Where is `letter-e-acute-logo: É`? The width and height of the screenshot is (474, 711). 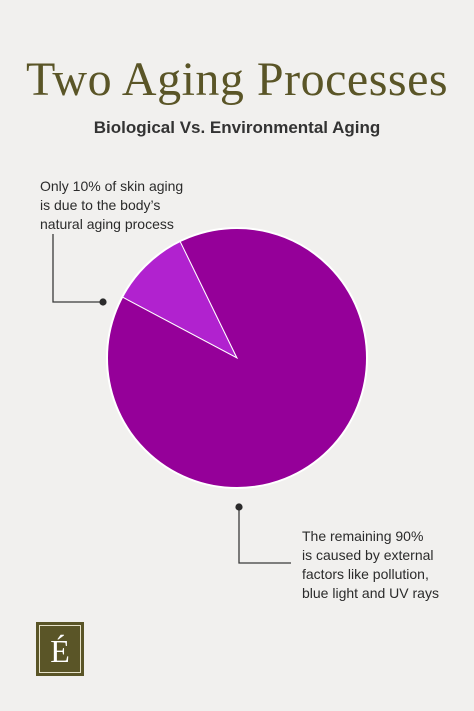
letter-e-acute-logo: É is located at coordinates (60, 650).